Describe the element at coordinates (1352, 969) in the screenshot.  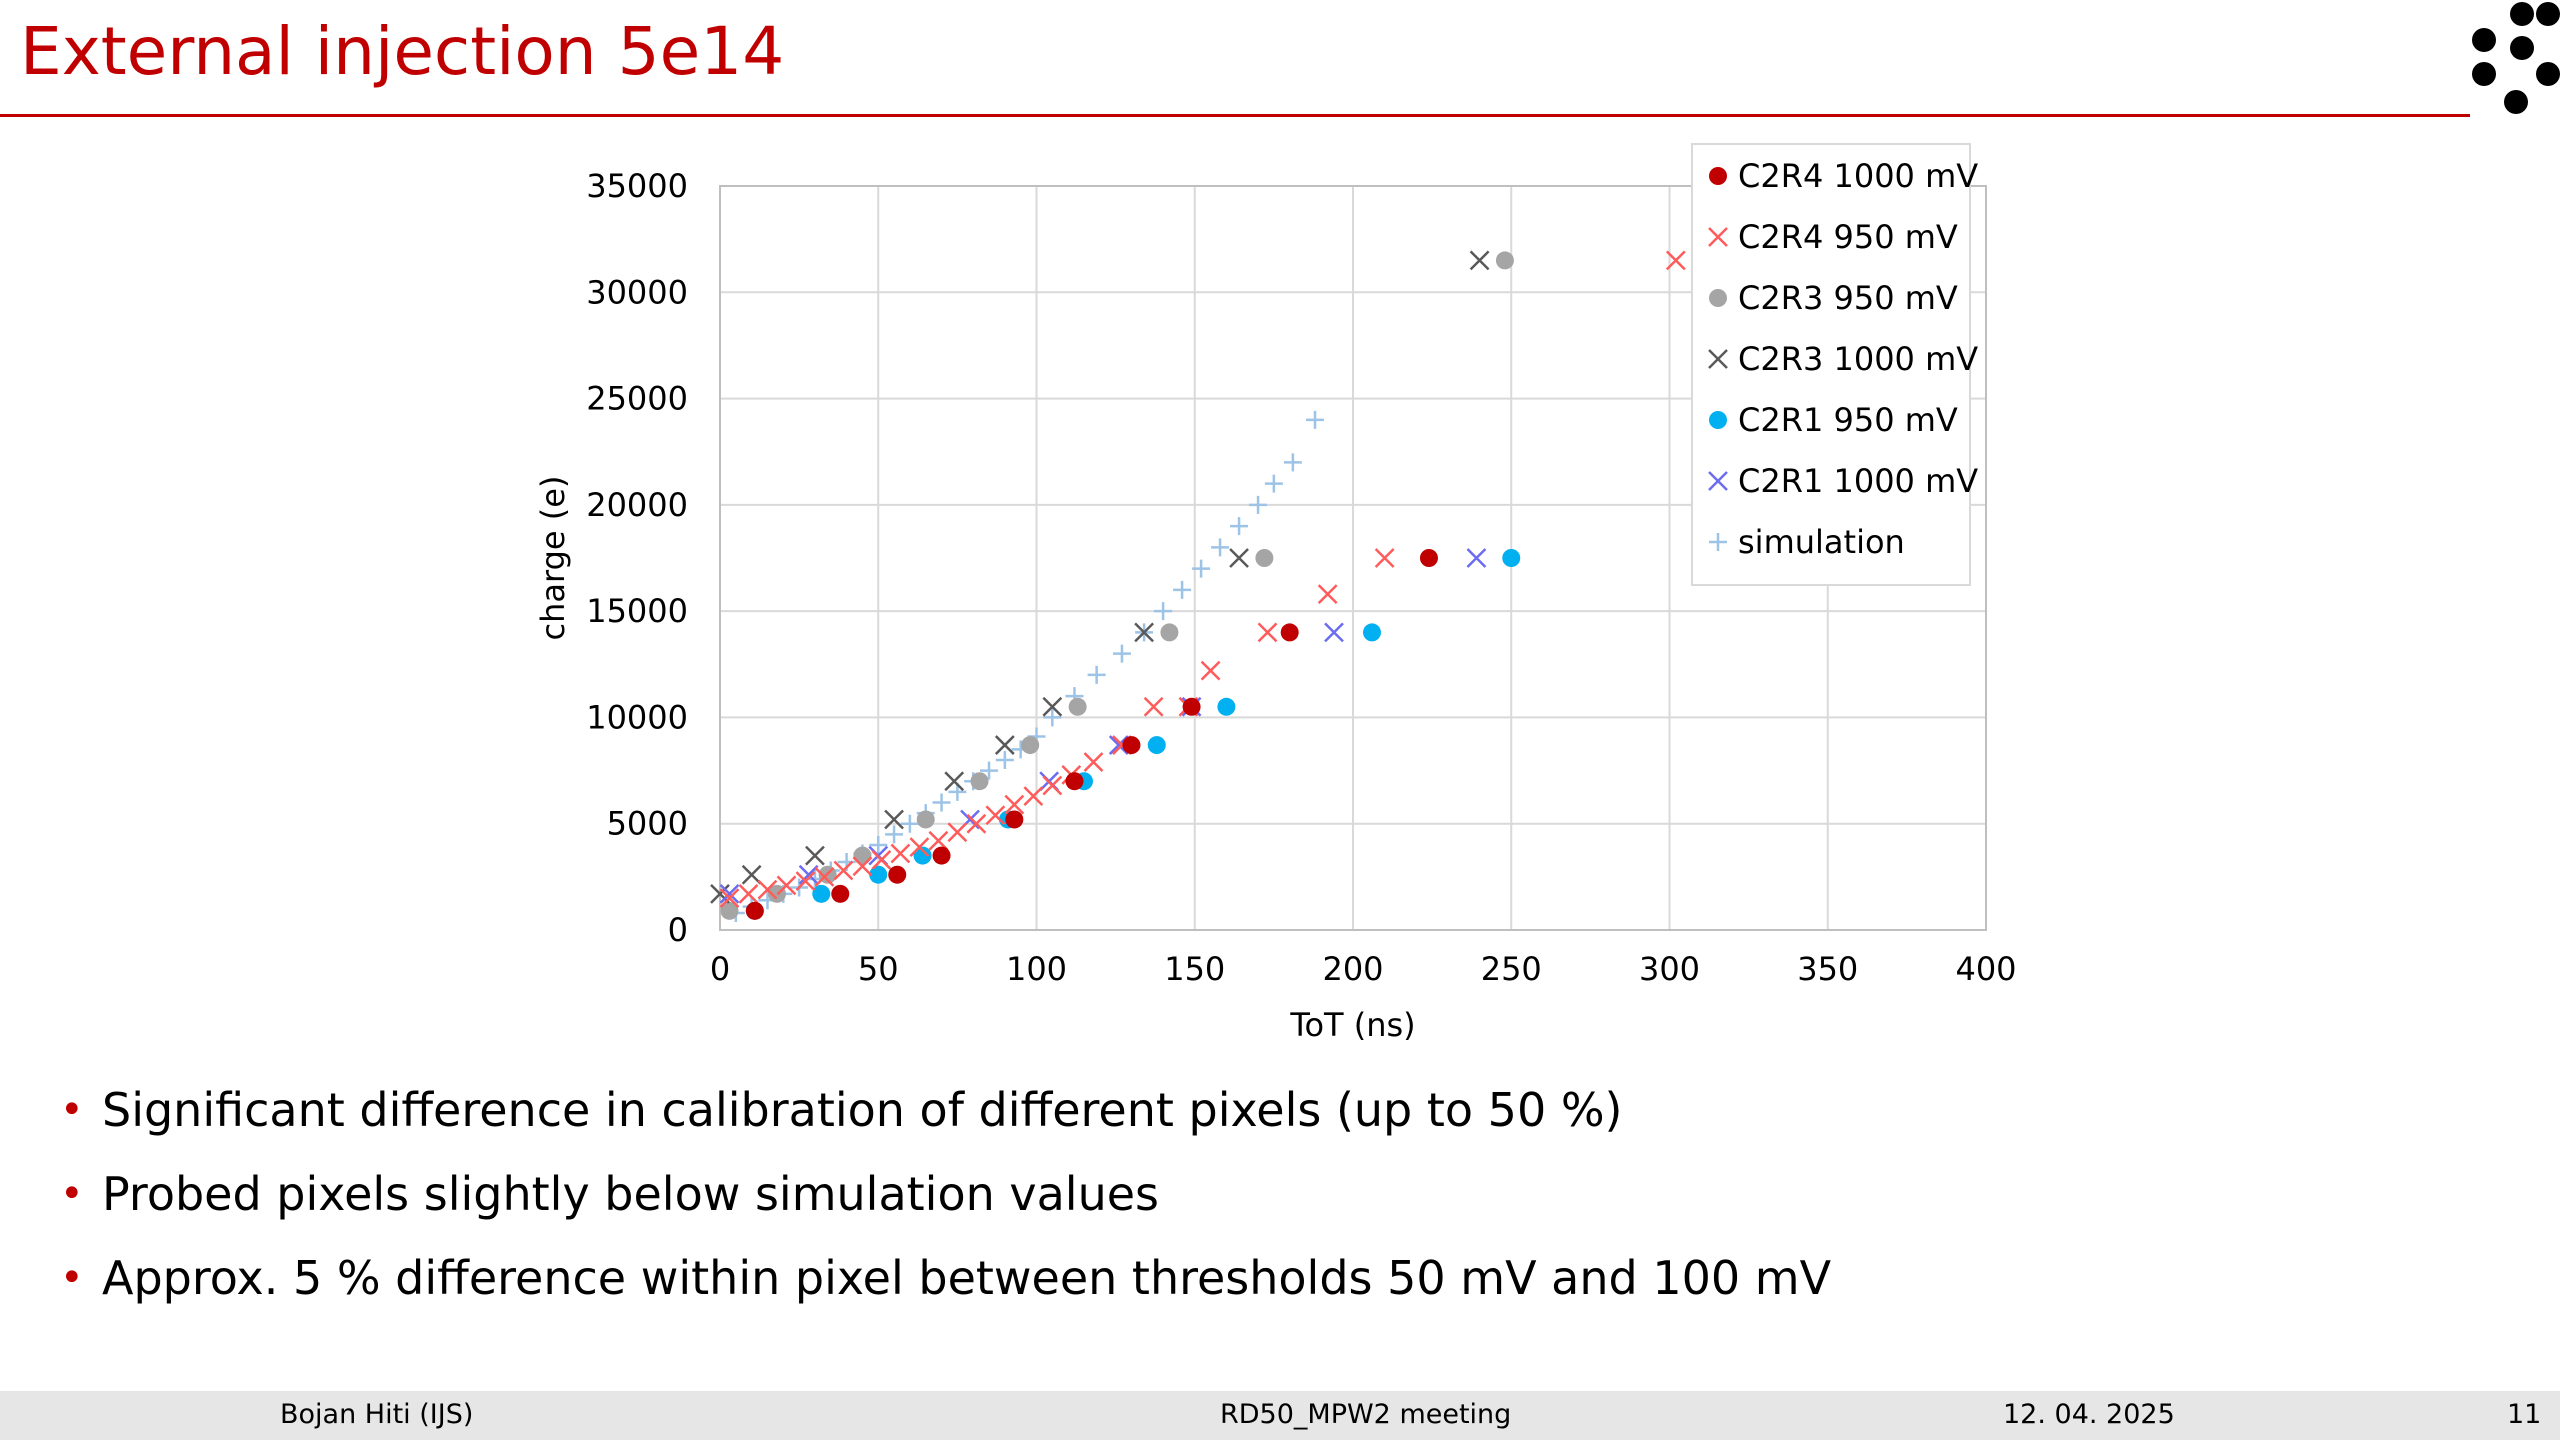
I see `x-tick-label: 200` at that location.